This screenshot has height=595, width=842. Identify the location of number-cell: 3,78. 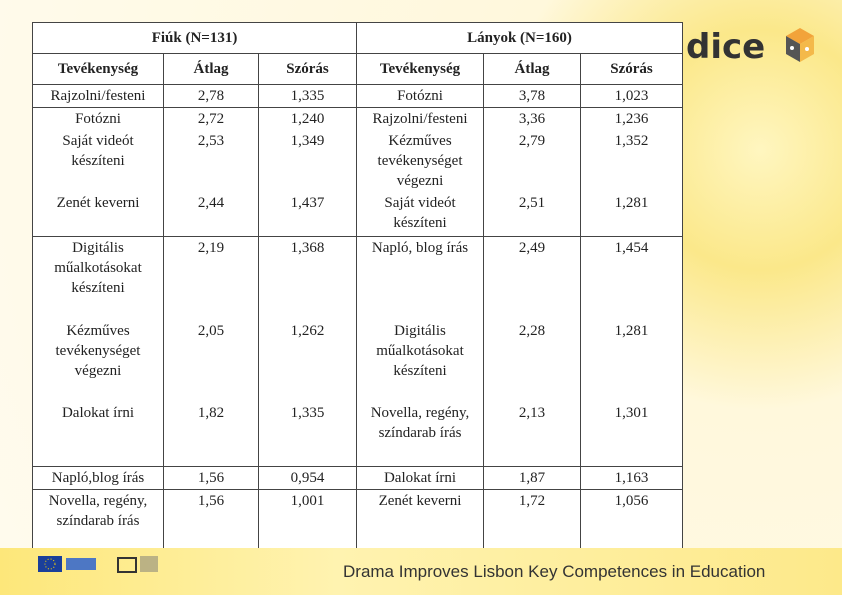
(532, 96).